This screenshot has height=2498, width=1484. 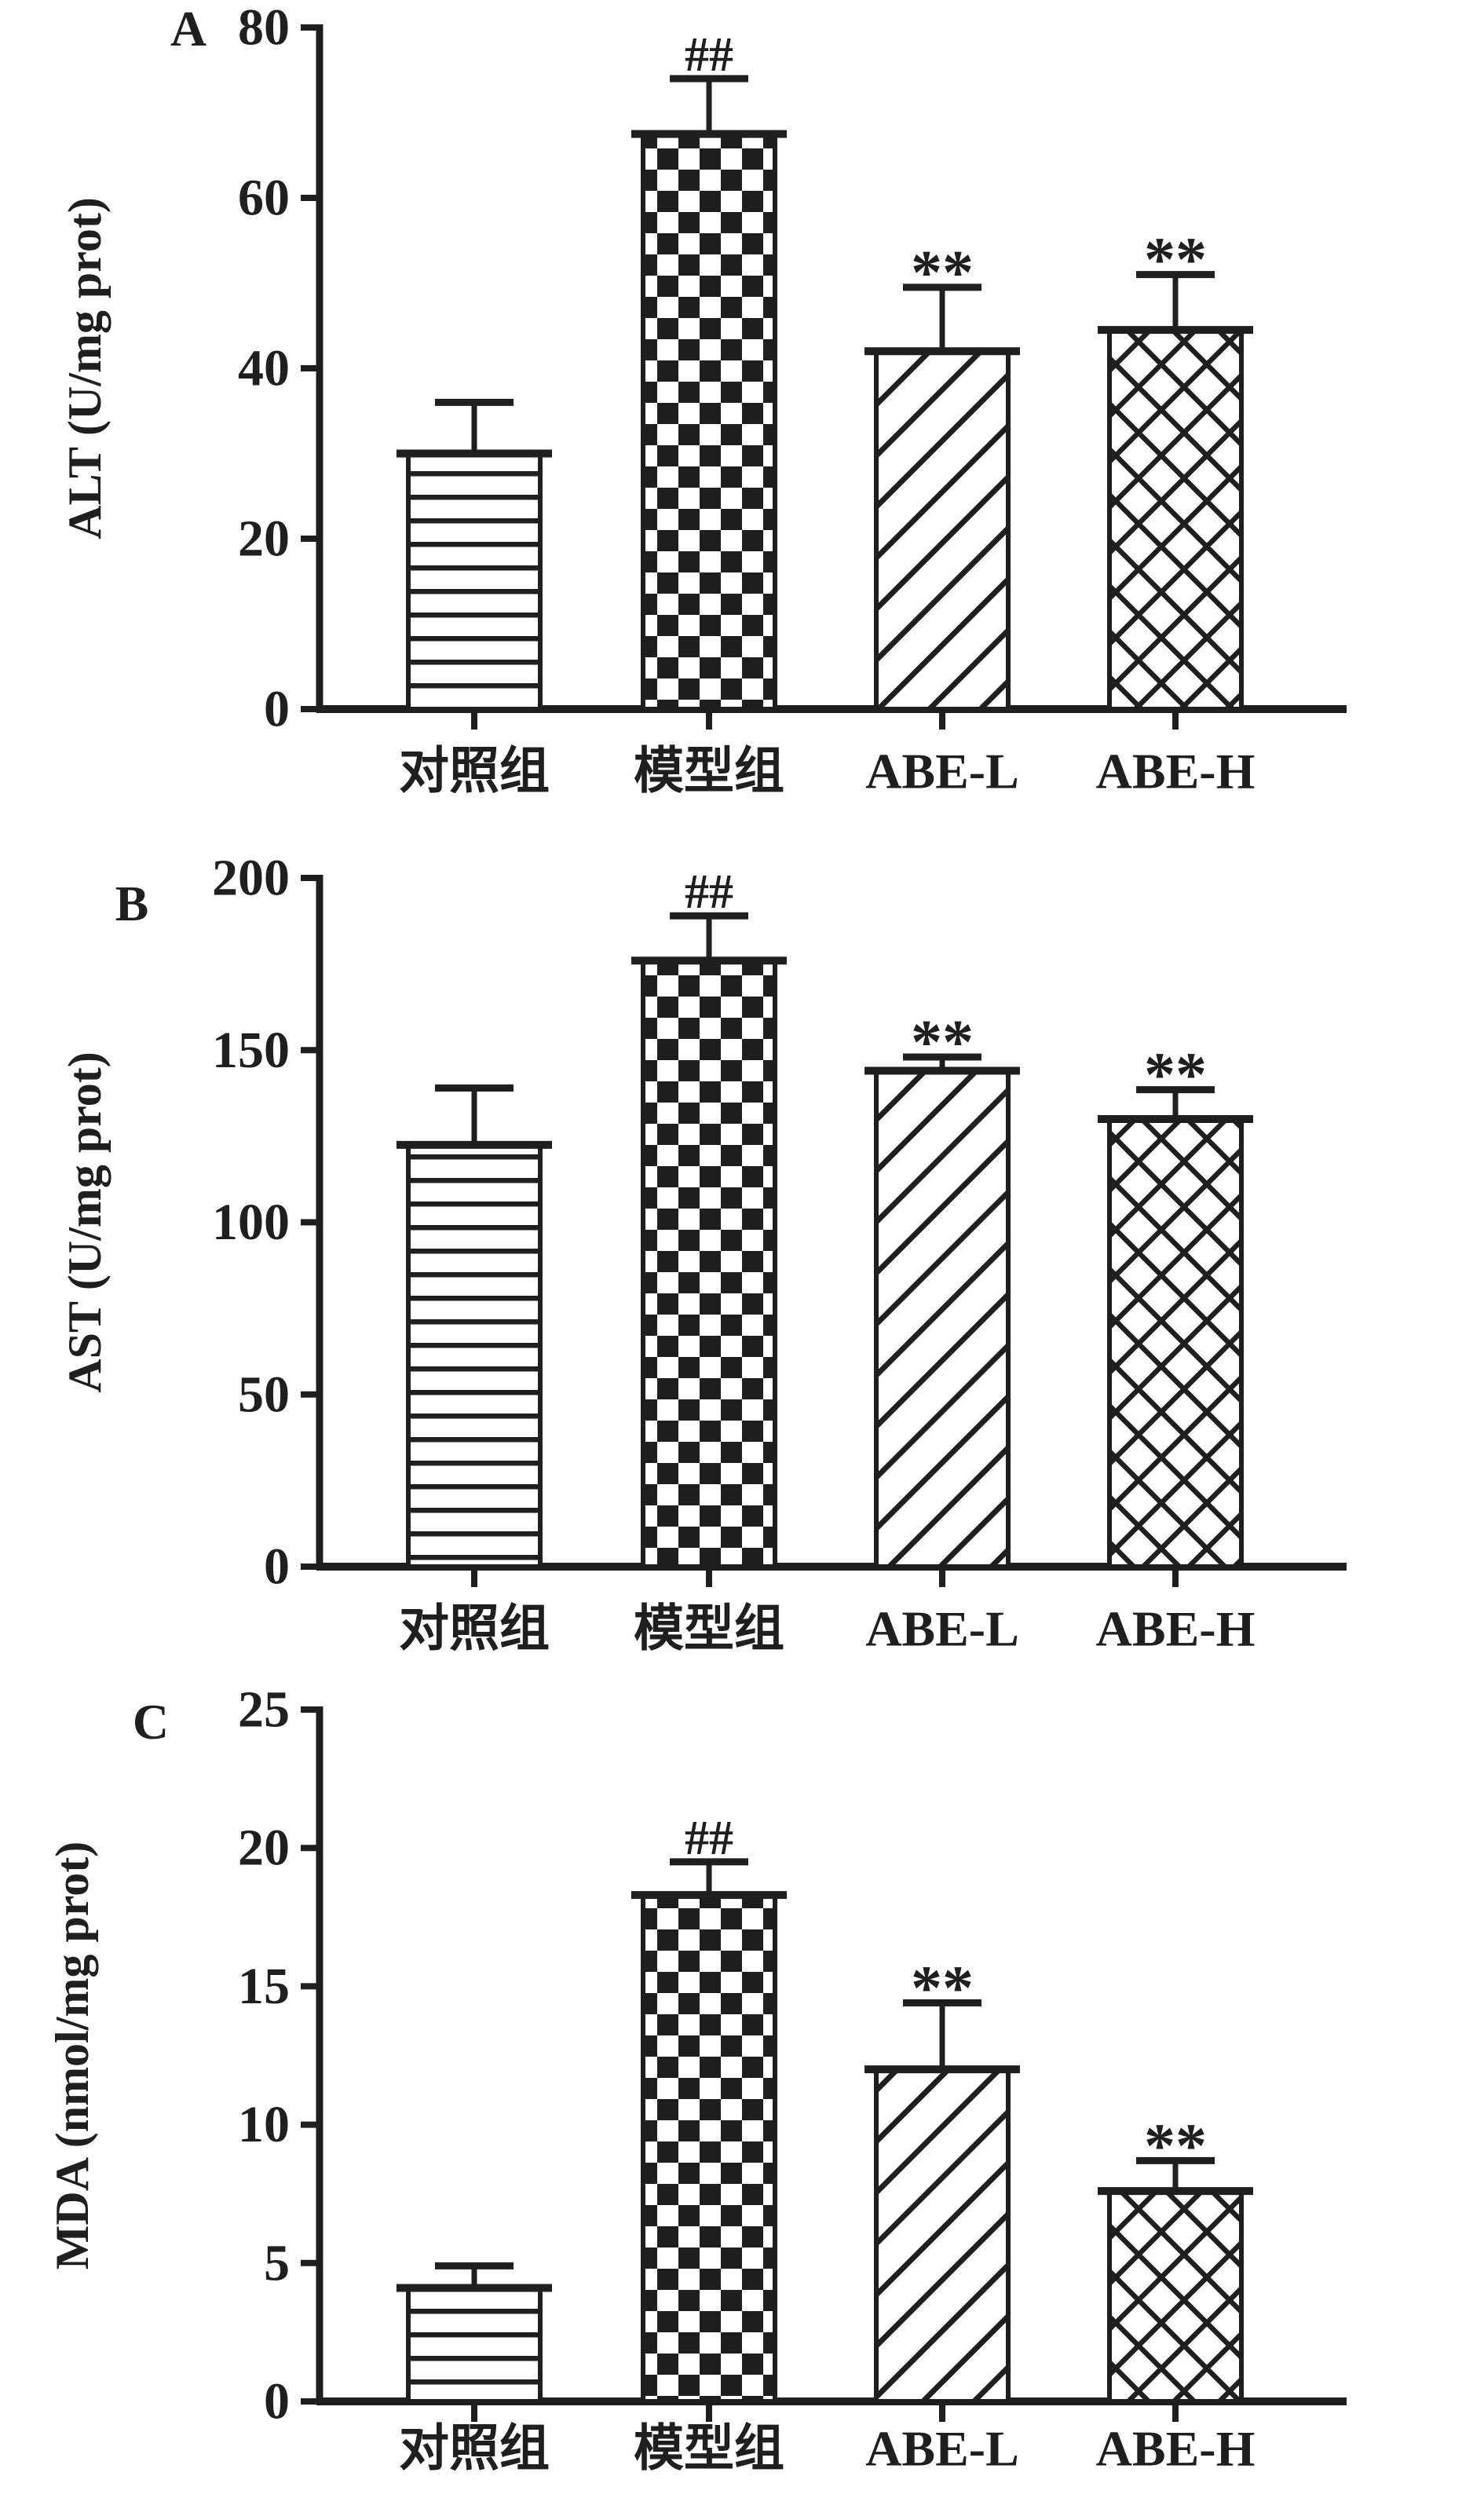 I want to click on y-tick-label-15: 15, so click(x=264, y=1986).